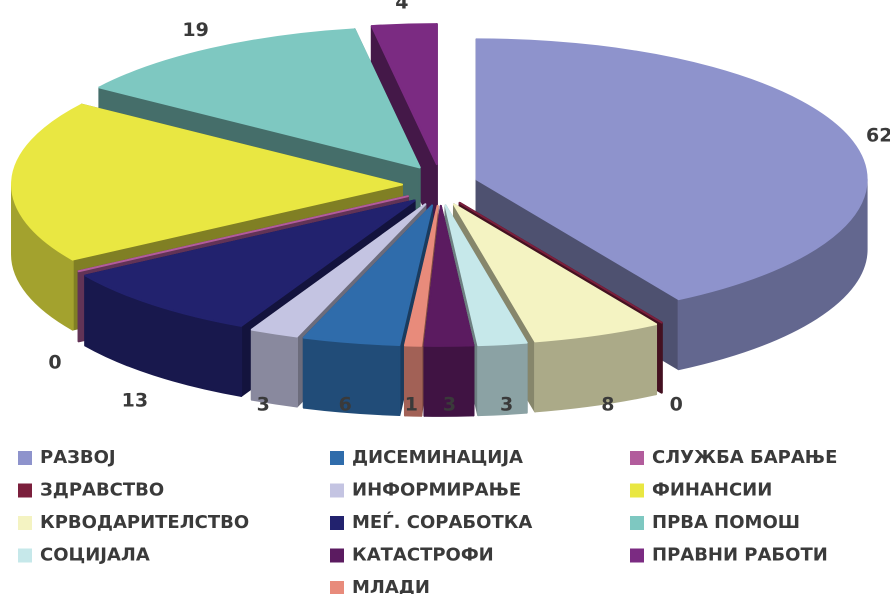  I want to click on legend-label: МЕЃ. СОРАБОТКА, so click(442, 522).